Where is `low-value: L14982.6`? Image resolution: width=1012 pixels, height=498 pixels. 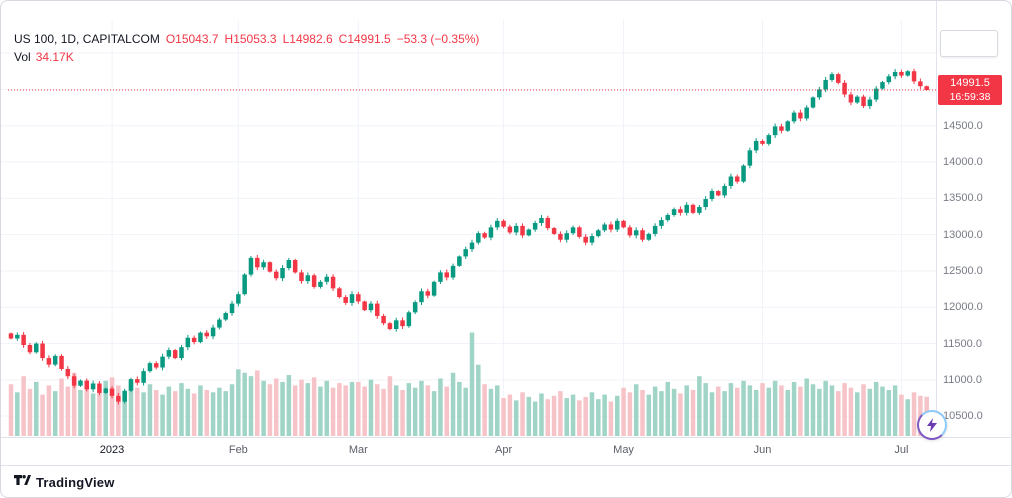 low-value: L14982.6 is located at coordinates (307, 39).